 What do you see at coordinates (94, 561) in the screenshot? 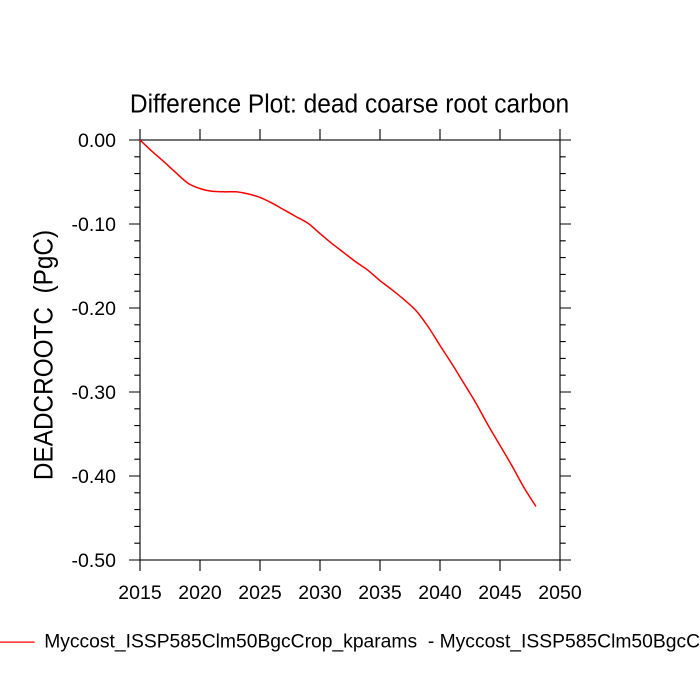
I see `svg-text: -0.50` at bounding box center [94, 561].